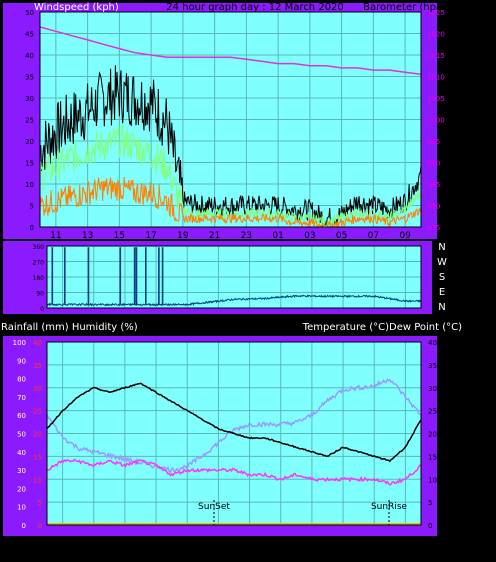  What do you see at coordinates (29, 13) in the screenshot?
I see `wind-tick-label: 50` at bounding box center [29, 13].